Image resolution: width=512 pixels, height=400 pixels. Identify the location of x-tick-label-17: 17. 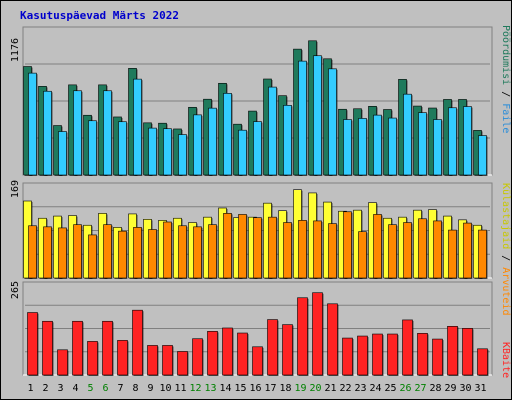
(270, 388).